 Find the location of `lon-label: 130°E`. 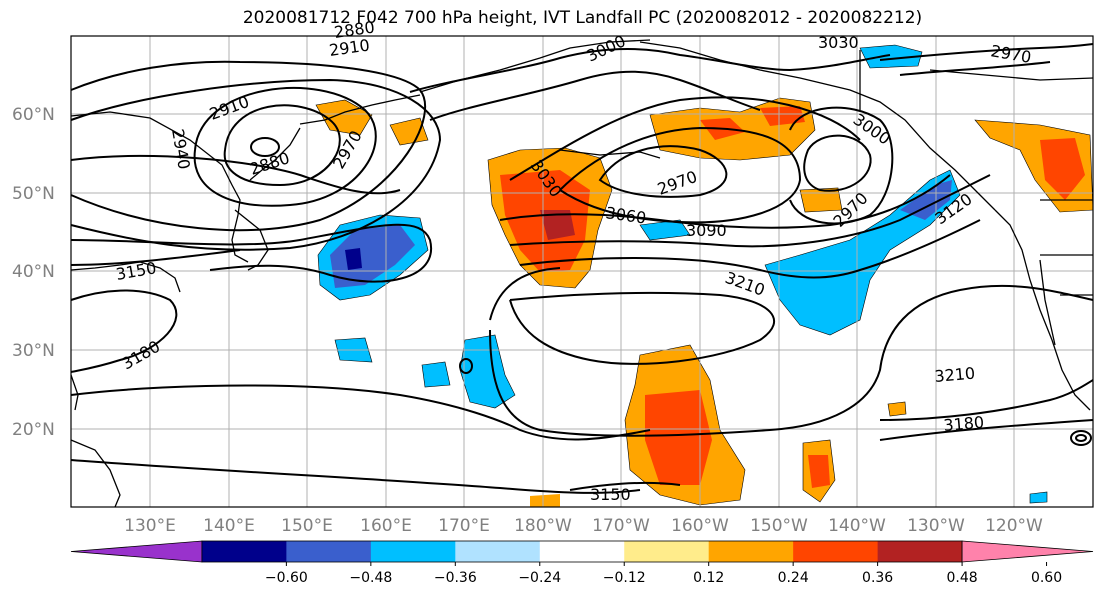

lon-label: 130°E is located at coordinates (150, 526).